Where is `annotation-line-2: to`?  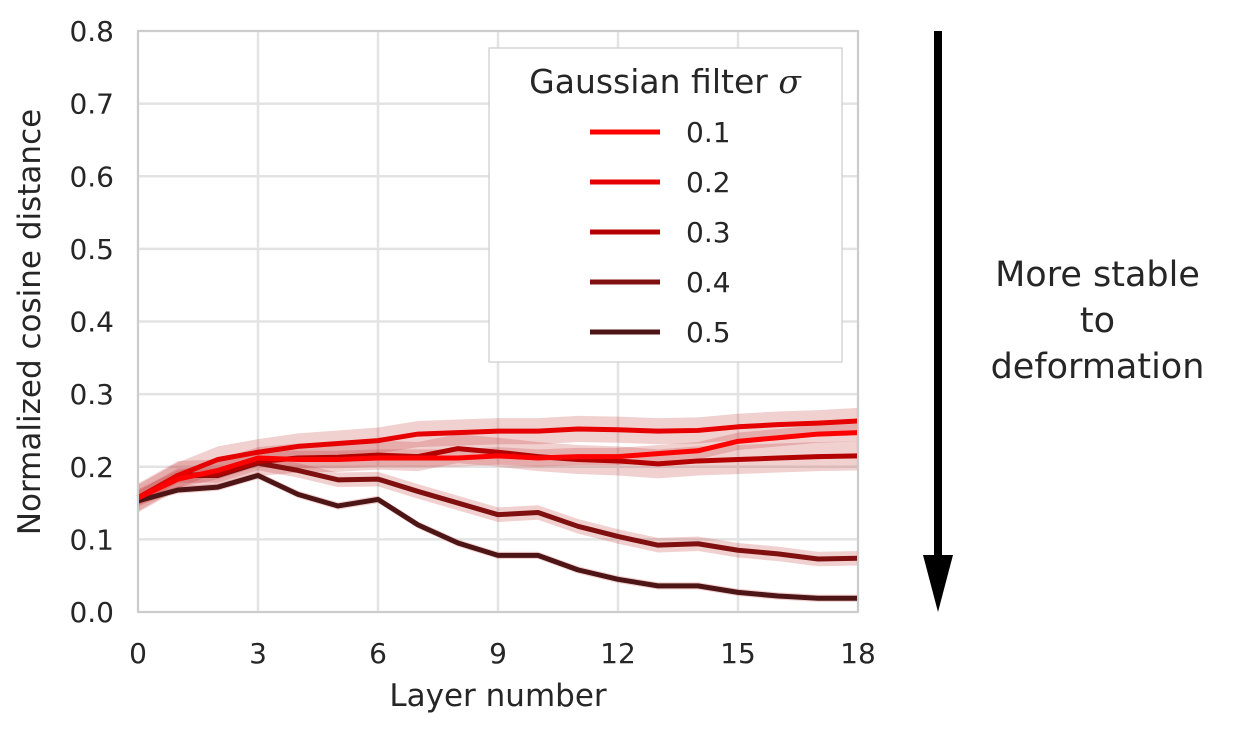
annotation-line-2: to is located at coordinates (1097, 321).